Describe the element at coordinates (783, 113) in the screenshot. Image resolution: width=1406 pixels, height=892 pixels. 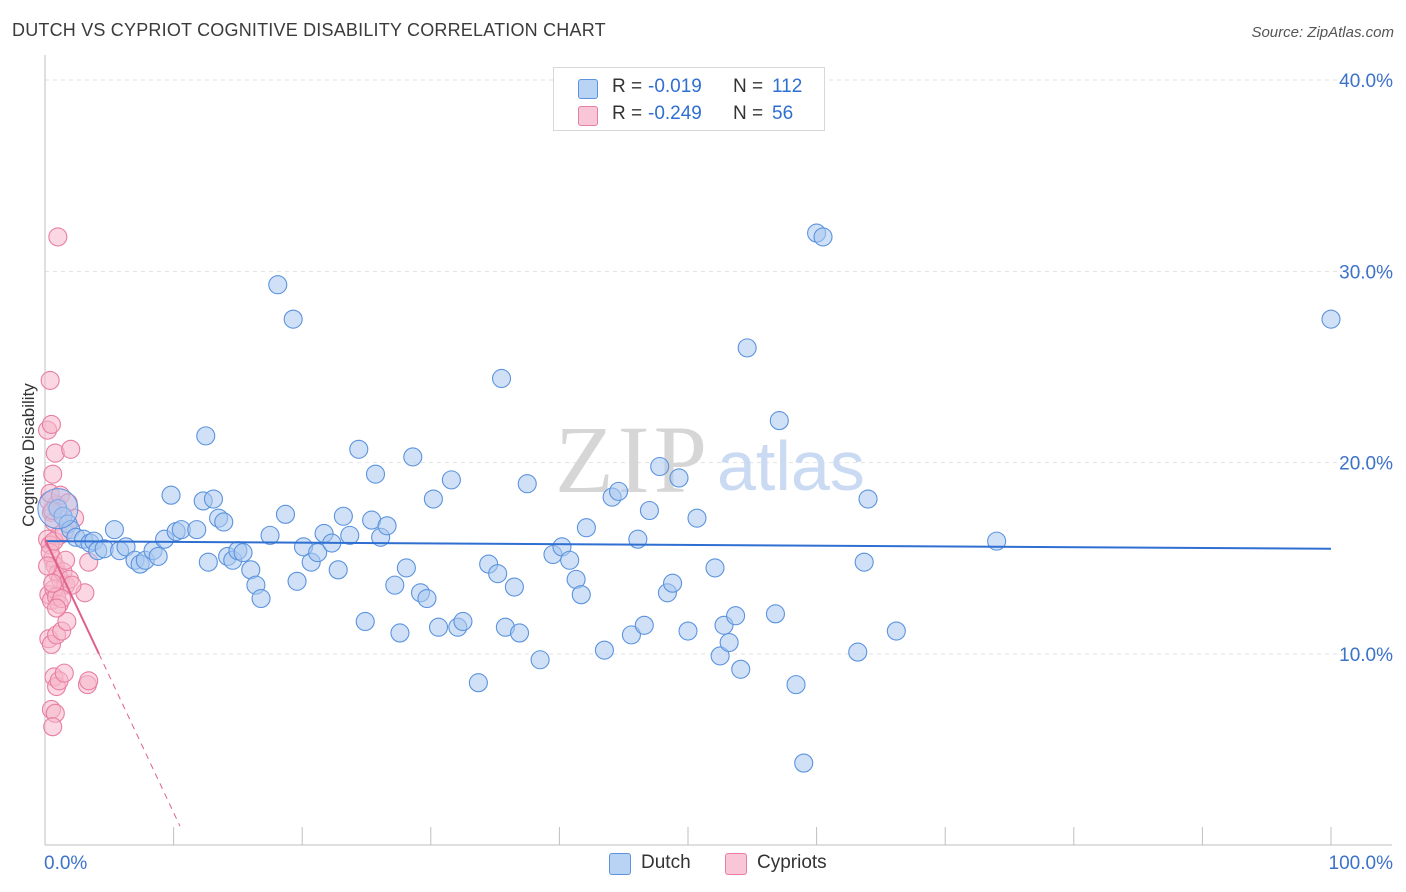
I see `legend-cyp-n-value: 56` at that location.